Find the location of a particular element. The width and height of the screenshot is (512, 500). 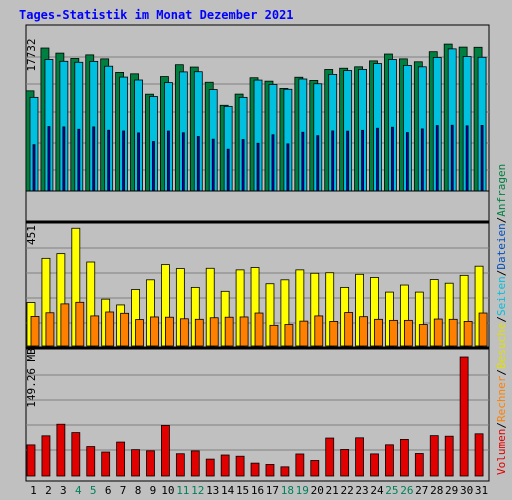

x-tick-label: 30 is located at coordinates (466, 490).